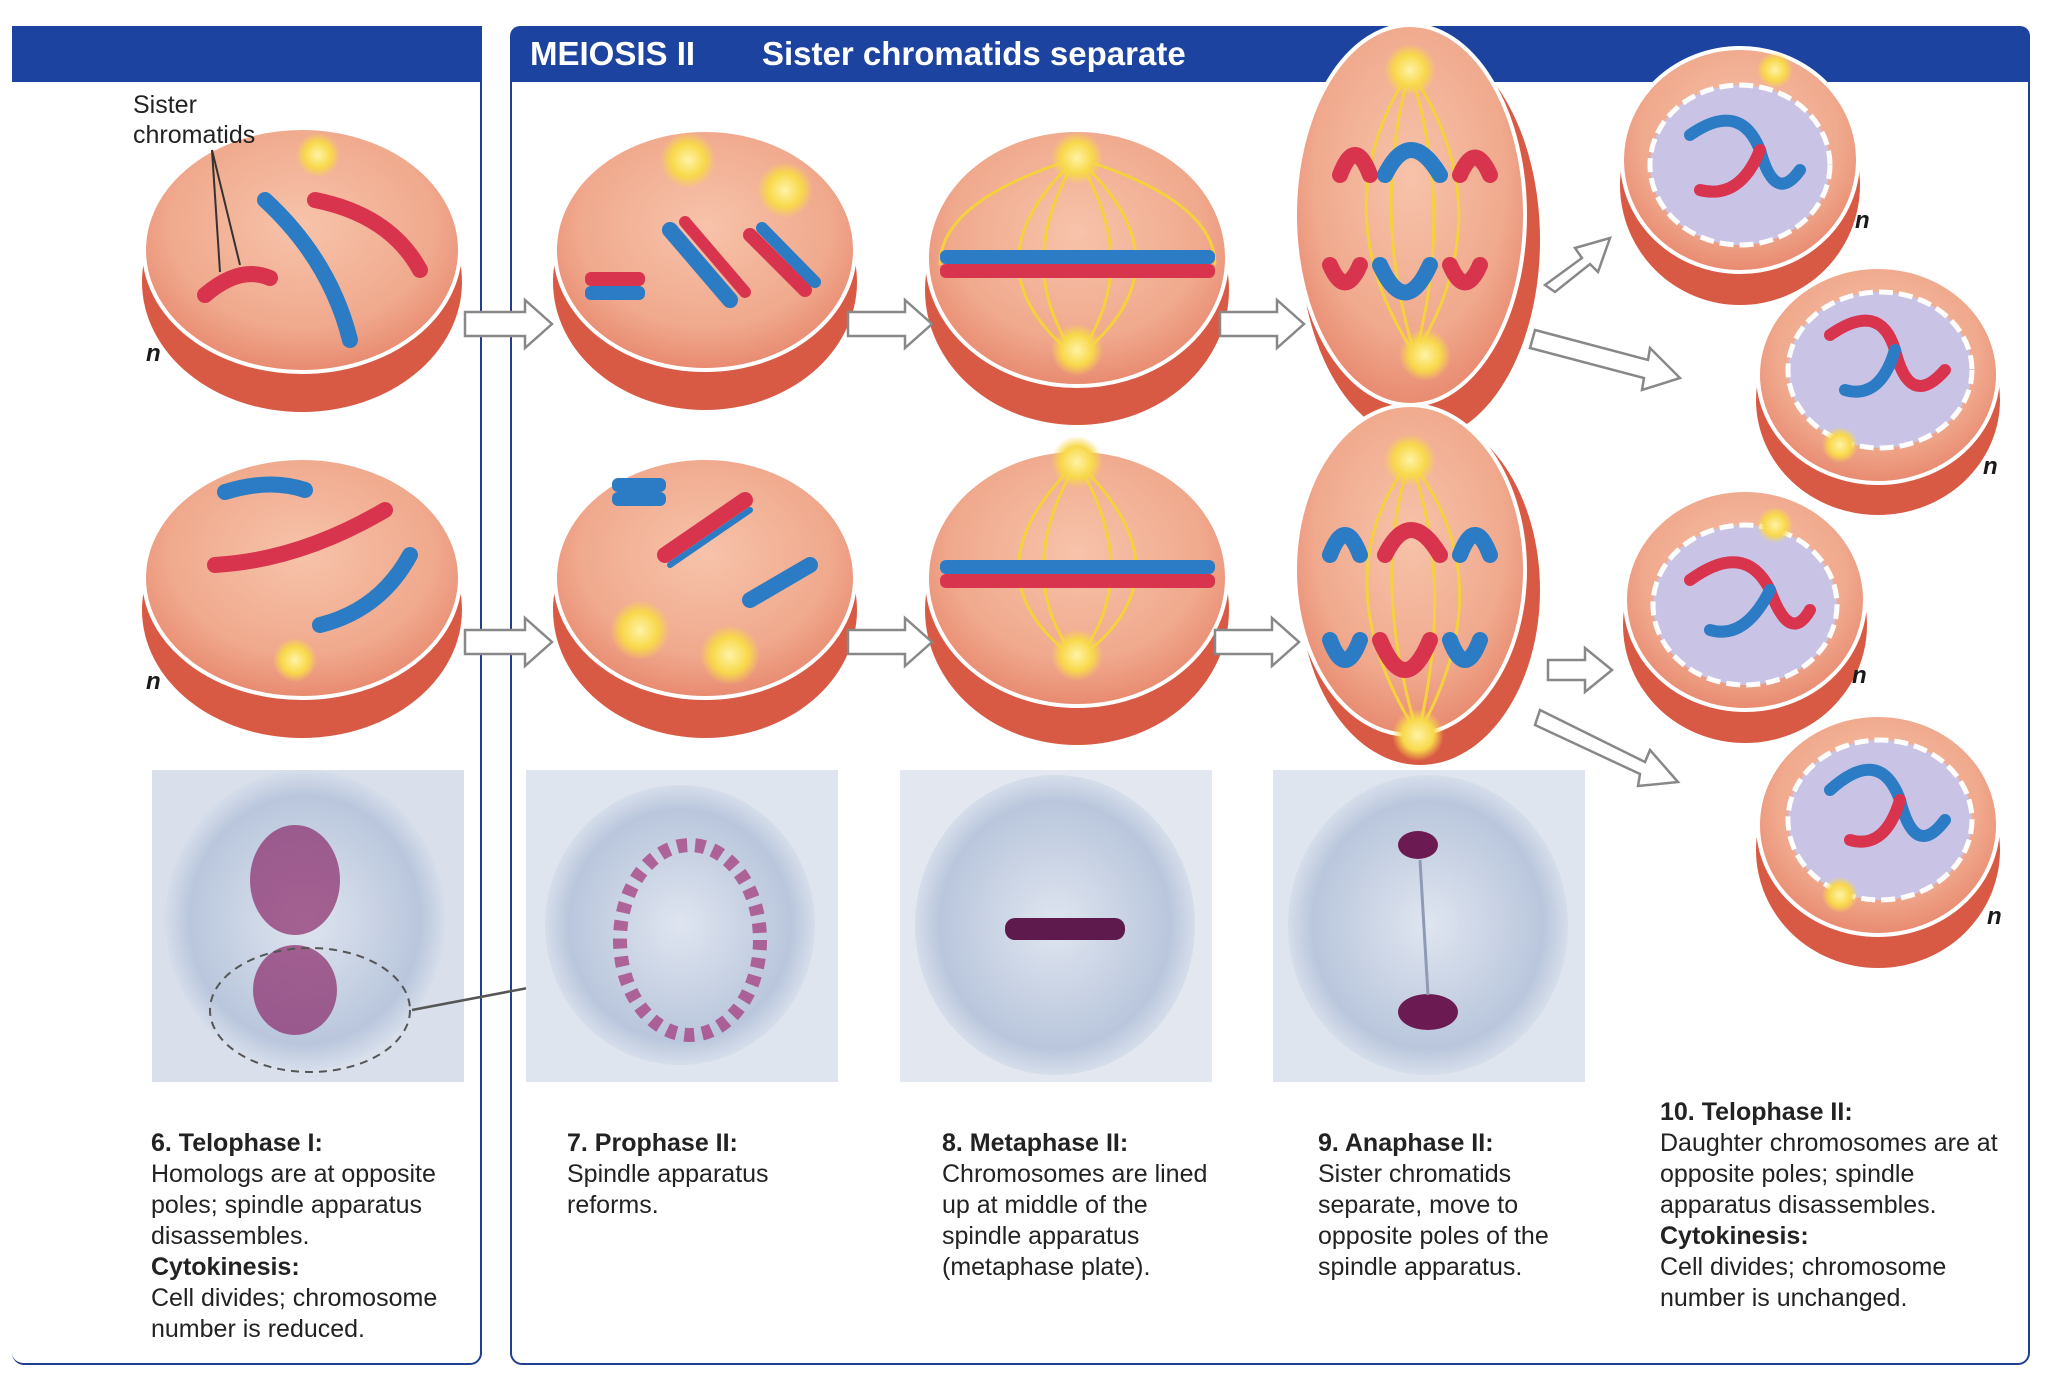 This screenshot has height=1377, width=2045. What do you see at coordinates (1756, 1112) in the screenshot?
I see `caption-title: 10. Telophase II:` at bounding box center [1756, 1112].